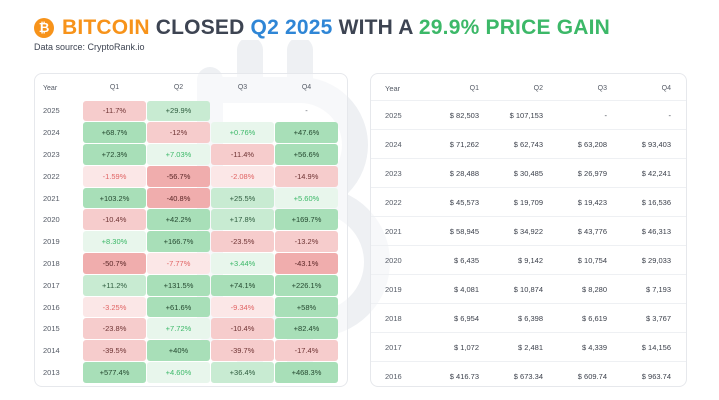 This screenshot has height=400, width=719. Describe the element at coordinates (51, 220) in the screenshot. I see `heatmap-year-label: 2020` at that location.